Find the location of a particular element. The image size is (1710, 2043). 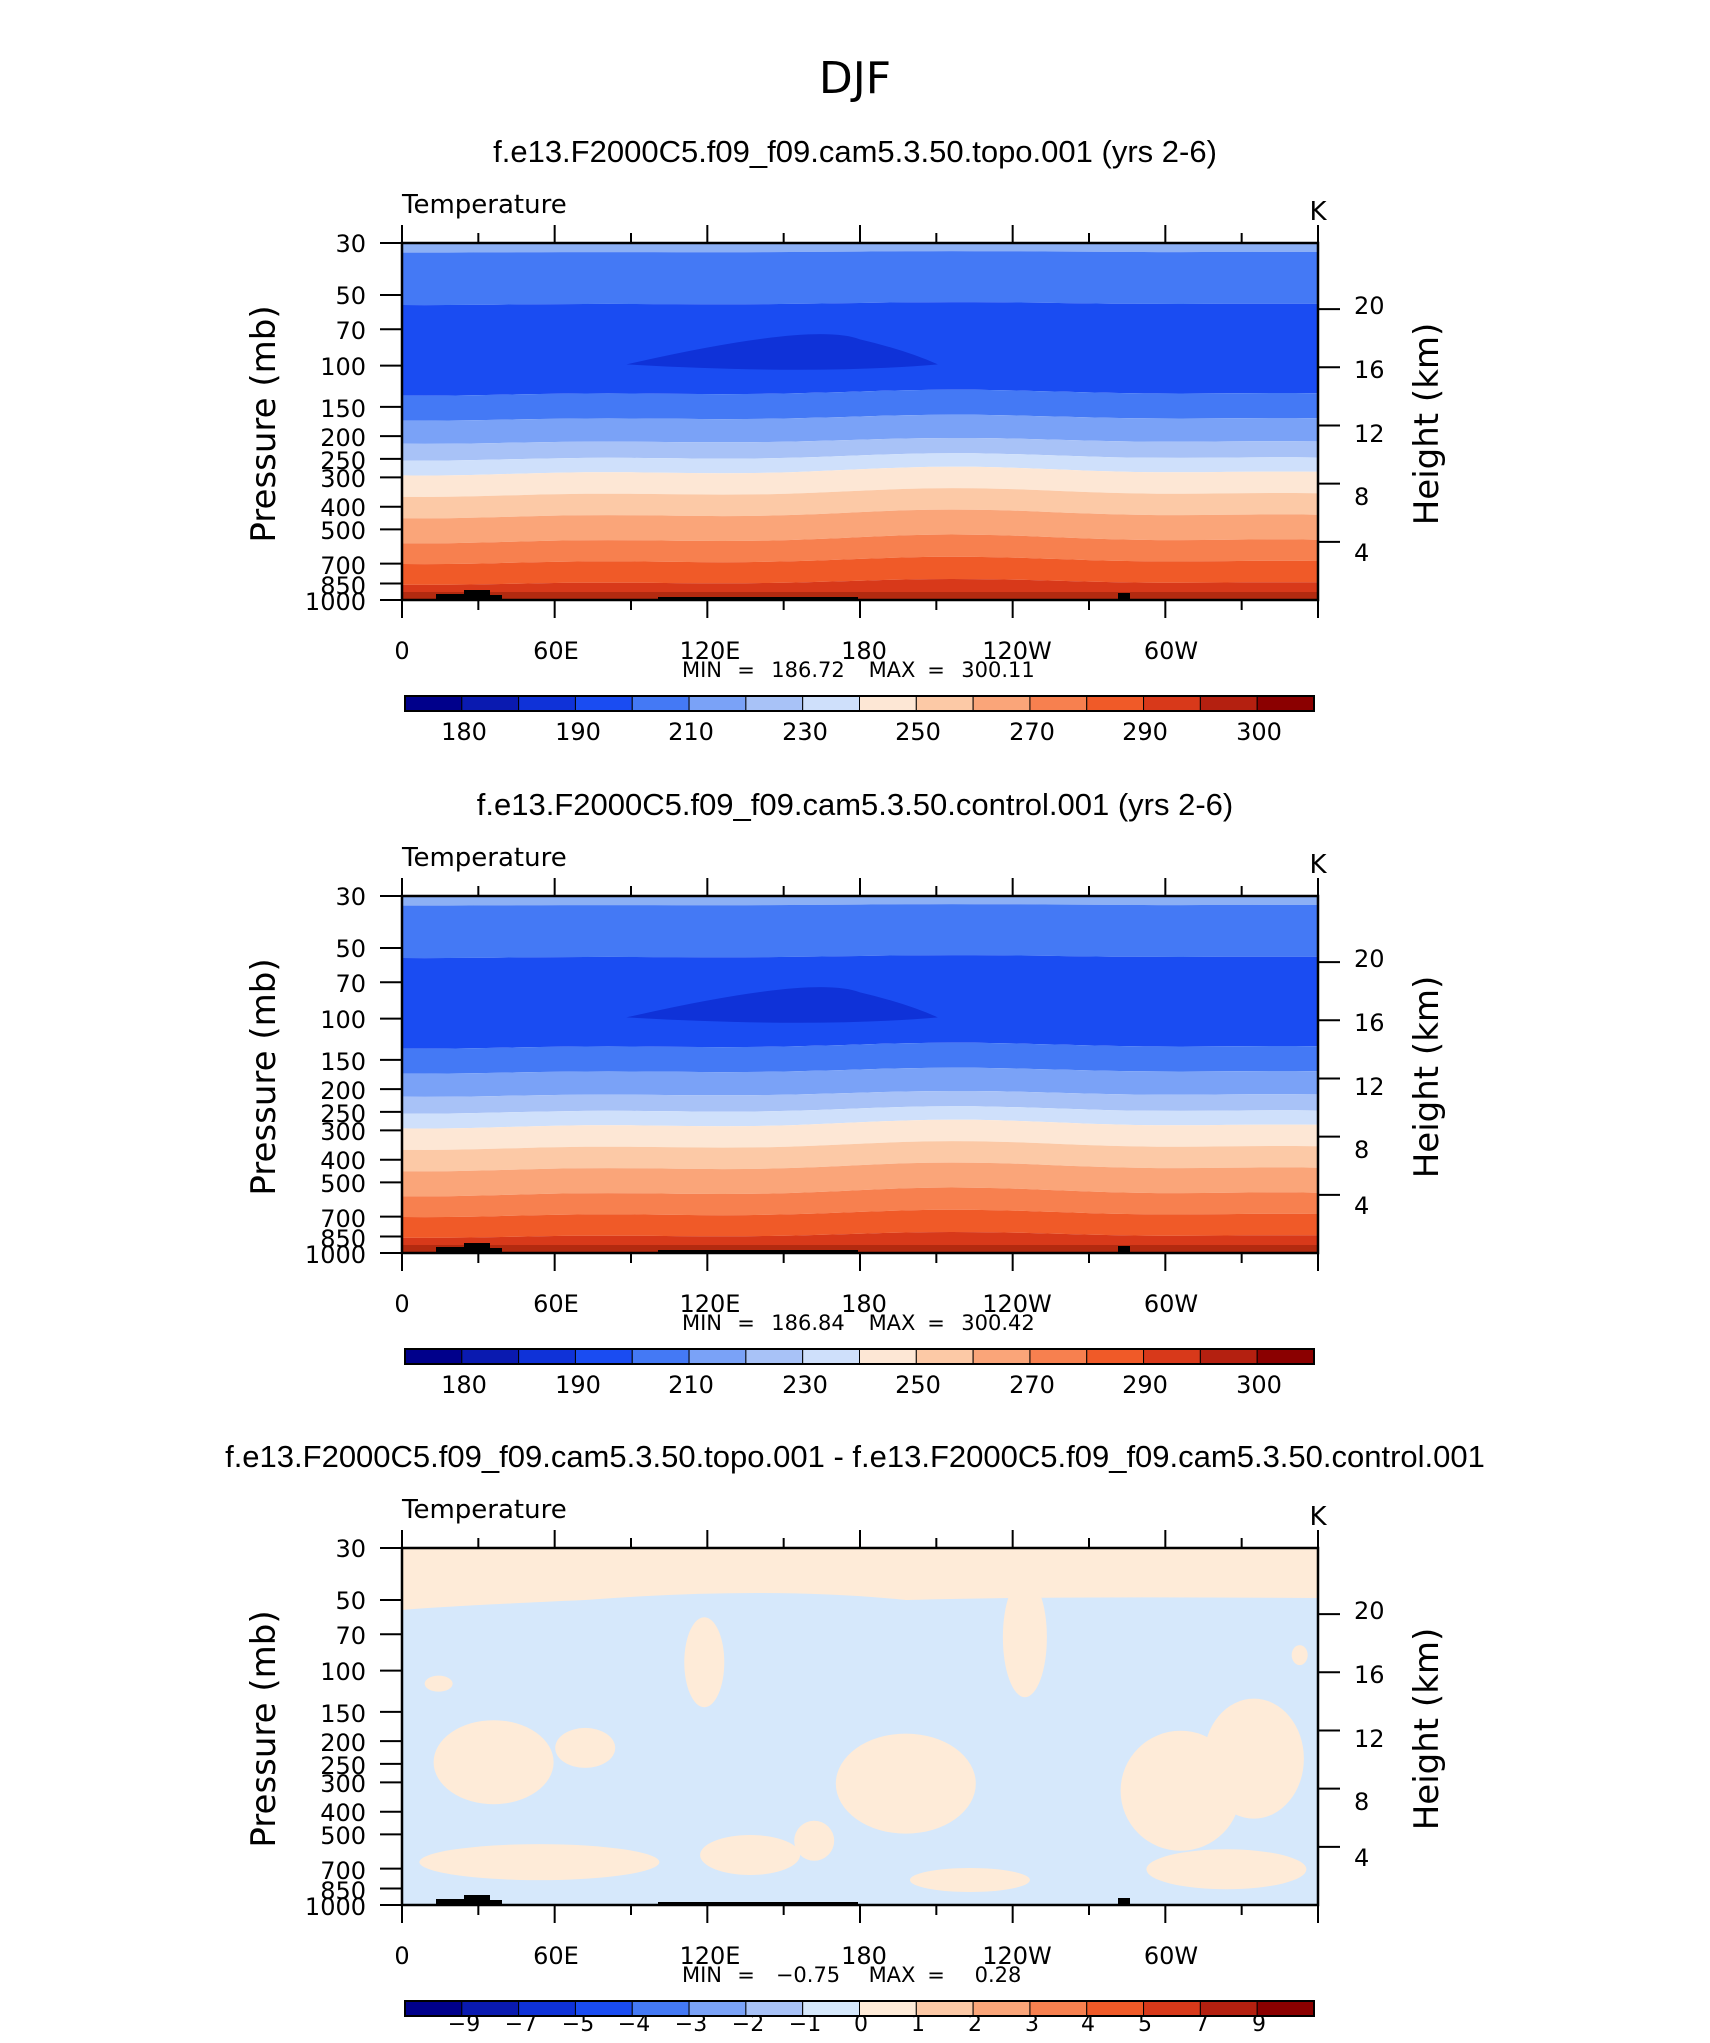

colorbar-label: 1 is located at coordinates (918, 2024).